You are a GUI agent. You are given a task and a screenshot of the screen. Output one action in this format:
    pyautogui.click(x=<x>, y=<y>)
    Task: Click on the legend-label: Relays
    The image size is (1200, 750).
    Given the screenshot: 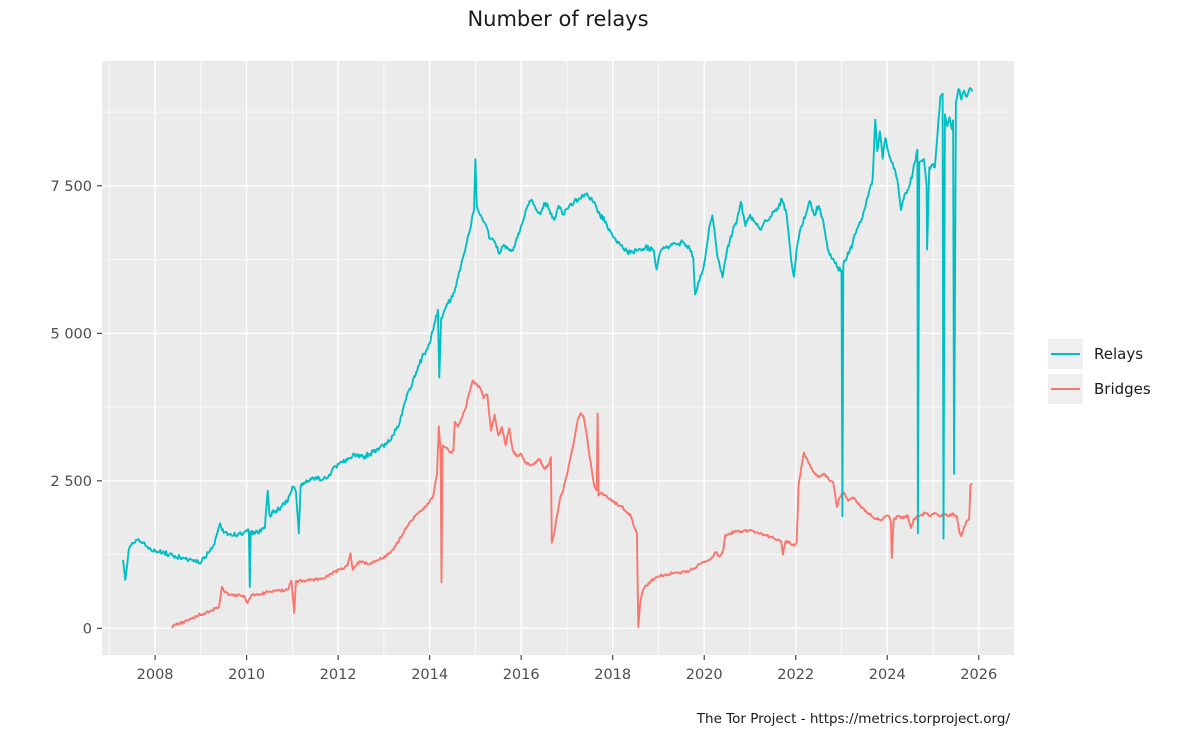 What is the action you would take?
    pyautogui.click(x=1119, y=354)
    